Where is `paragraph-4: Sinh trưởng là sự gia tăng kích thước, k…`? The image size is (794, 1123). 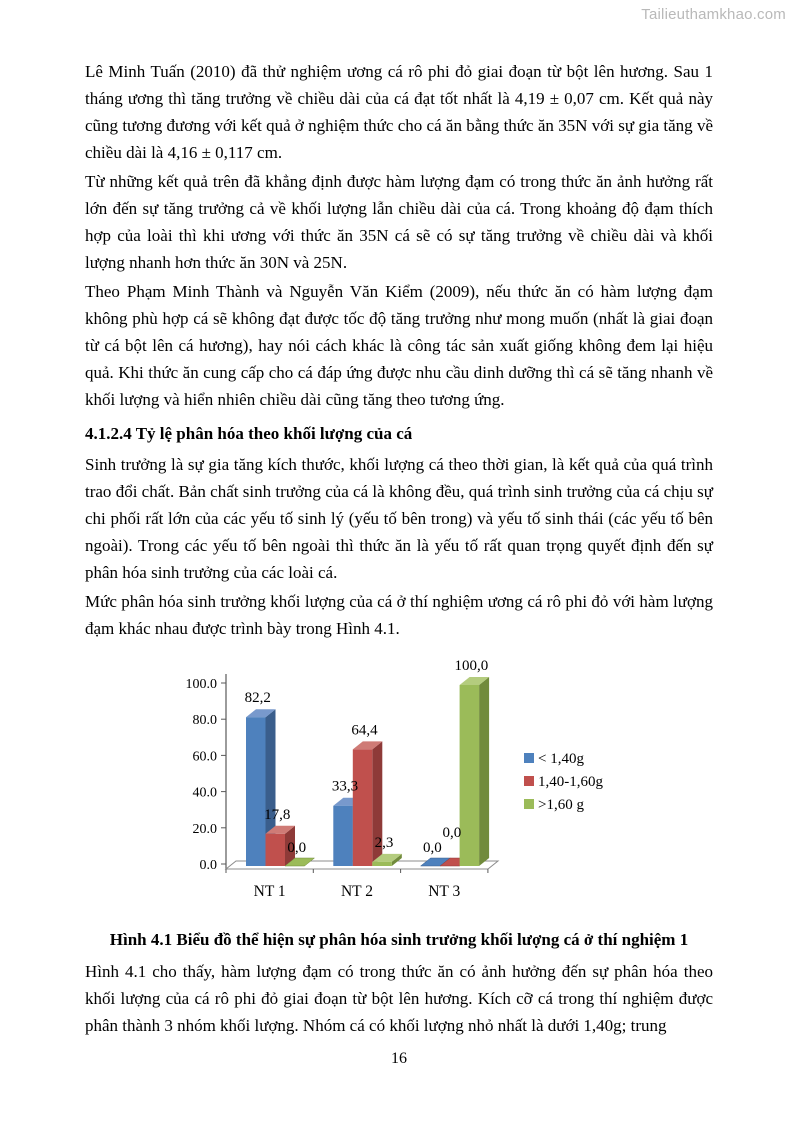 paragraph-4: Sinh trưởng là sự gia tăng kích thước, k… is located at coordinates (399, 518).